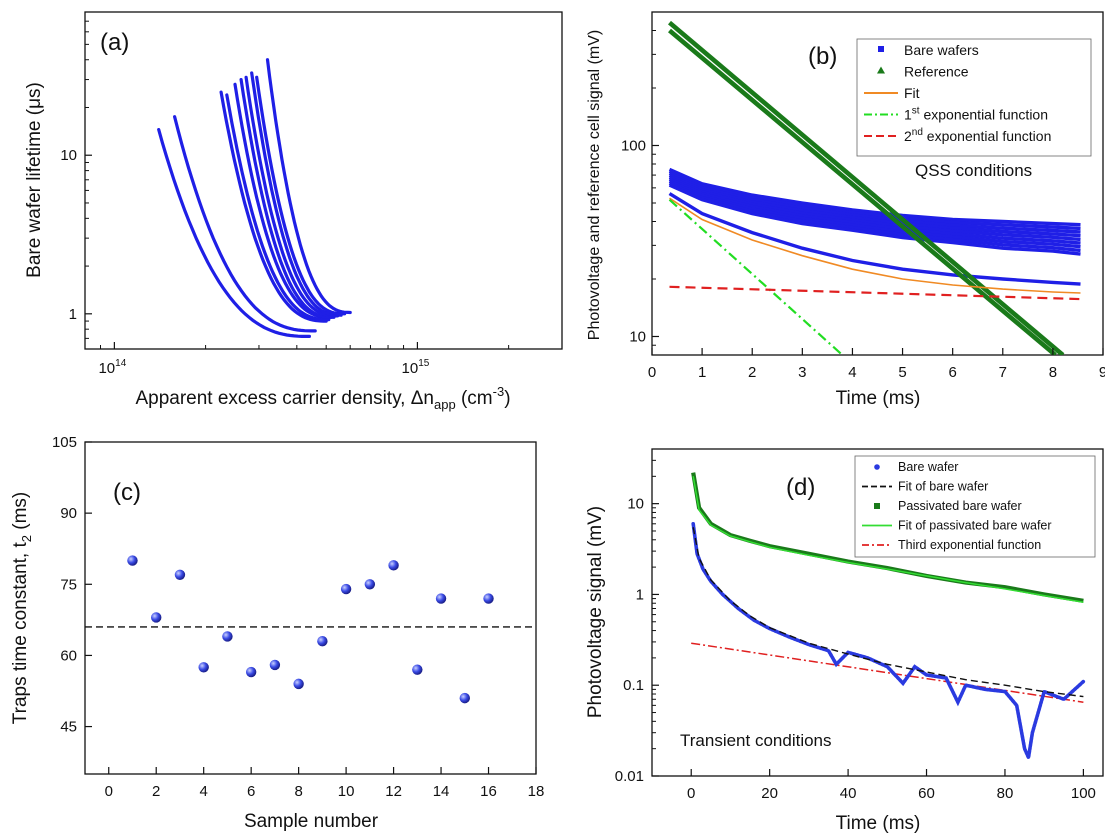 Image resolution: width=1105 pixels, height=838 pixels. I want to click on x-tick-label-b-8: 8, so click(1053, 372).